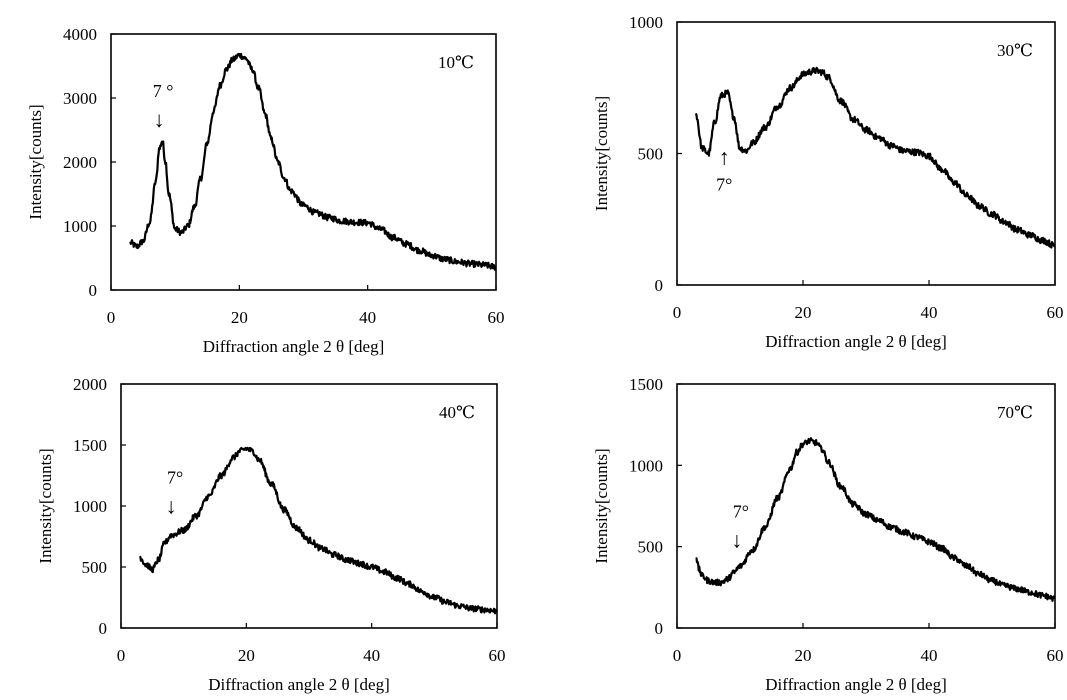 This screenshot has height=700, width=1067. What do you see at coordinates (1015, 412) in the screenshot?
I see `temperature-label: 70℃` at bounding box center [1015, 412].